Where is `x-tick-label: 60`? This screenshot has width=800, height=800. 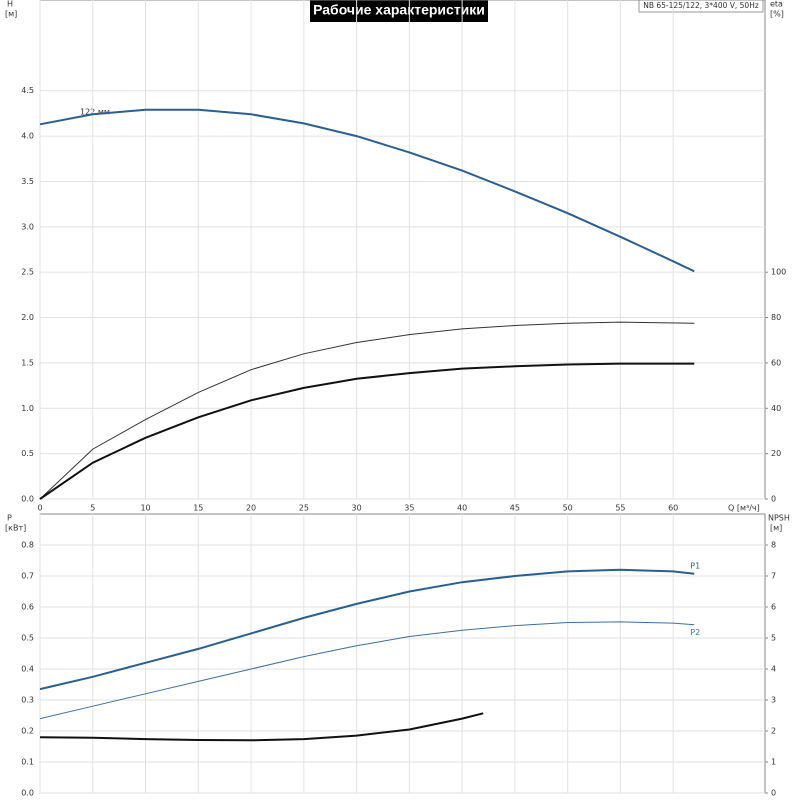
x-tick-label: 60 is located at coordinates (673, 508).